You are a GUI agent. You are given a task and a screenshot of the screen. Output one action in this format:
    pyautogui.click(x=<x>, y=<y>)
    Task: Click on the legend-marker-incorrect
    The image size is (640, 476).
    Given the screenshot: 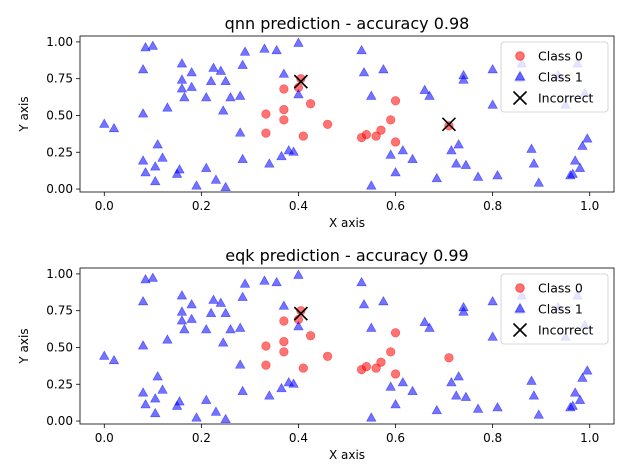 What is the action you would take?
    pyautogui.click(x=520, y=330)
    